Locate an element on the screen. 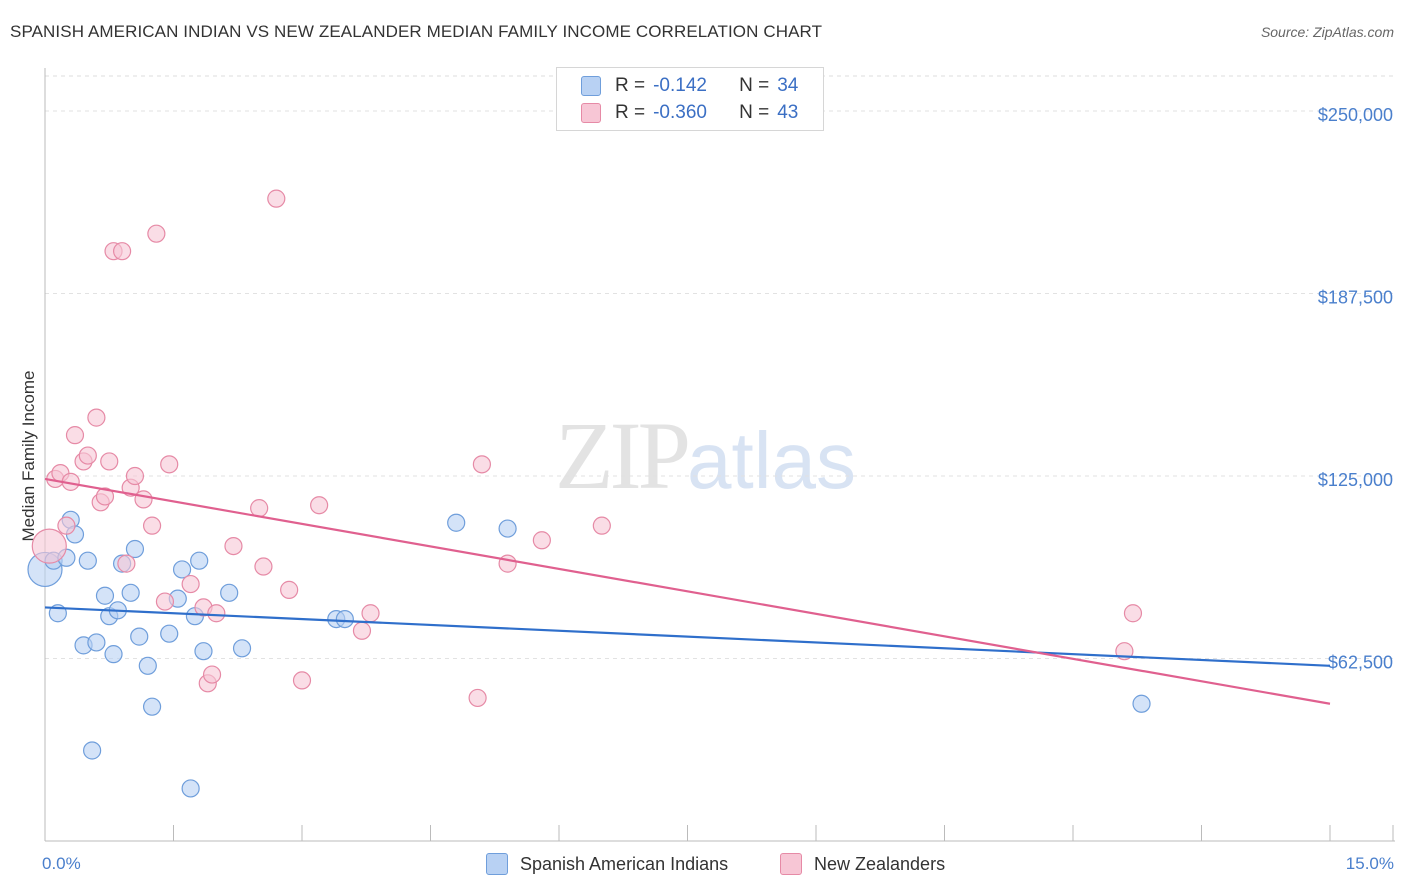  y-tick-label: $125,000 is located at coordinates (1355, 480).